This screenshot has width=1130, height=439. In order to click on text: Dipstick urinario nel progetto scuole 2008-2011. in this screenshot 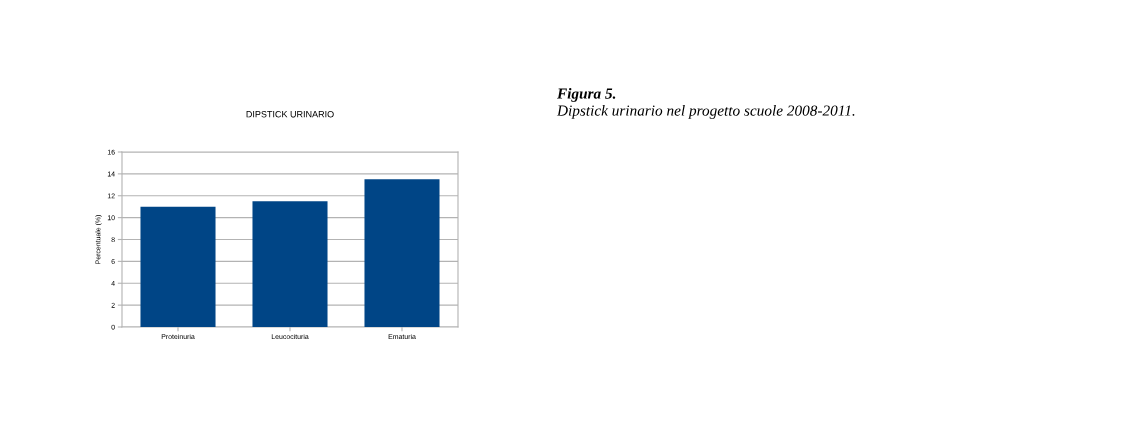, I will do `click(705, 112)`.